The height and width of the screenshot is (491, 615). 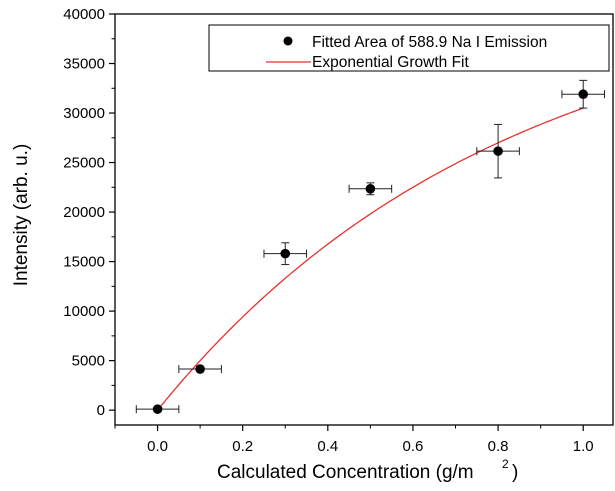 What do you see at coordinates (84, 311) in the screenshot?
I see `y-tick-label: 10000` at bounding box center [84, 311].